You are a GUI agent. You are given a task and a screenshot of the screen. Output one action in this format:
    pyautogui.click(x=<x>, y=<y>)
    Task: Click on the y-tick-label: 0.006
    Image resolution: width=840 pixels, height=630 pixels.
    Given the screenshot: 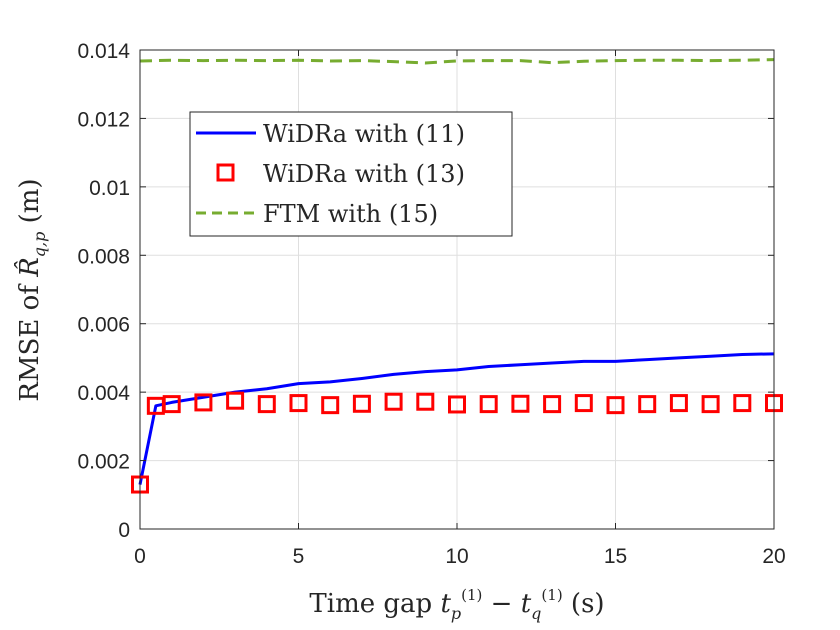 What is the action you would take?
    pyautogui.click(x=103, y=325)
    